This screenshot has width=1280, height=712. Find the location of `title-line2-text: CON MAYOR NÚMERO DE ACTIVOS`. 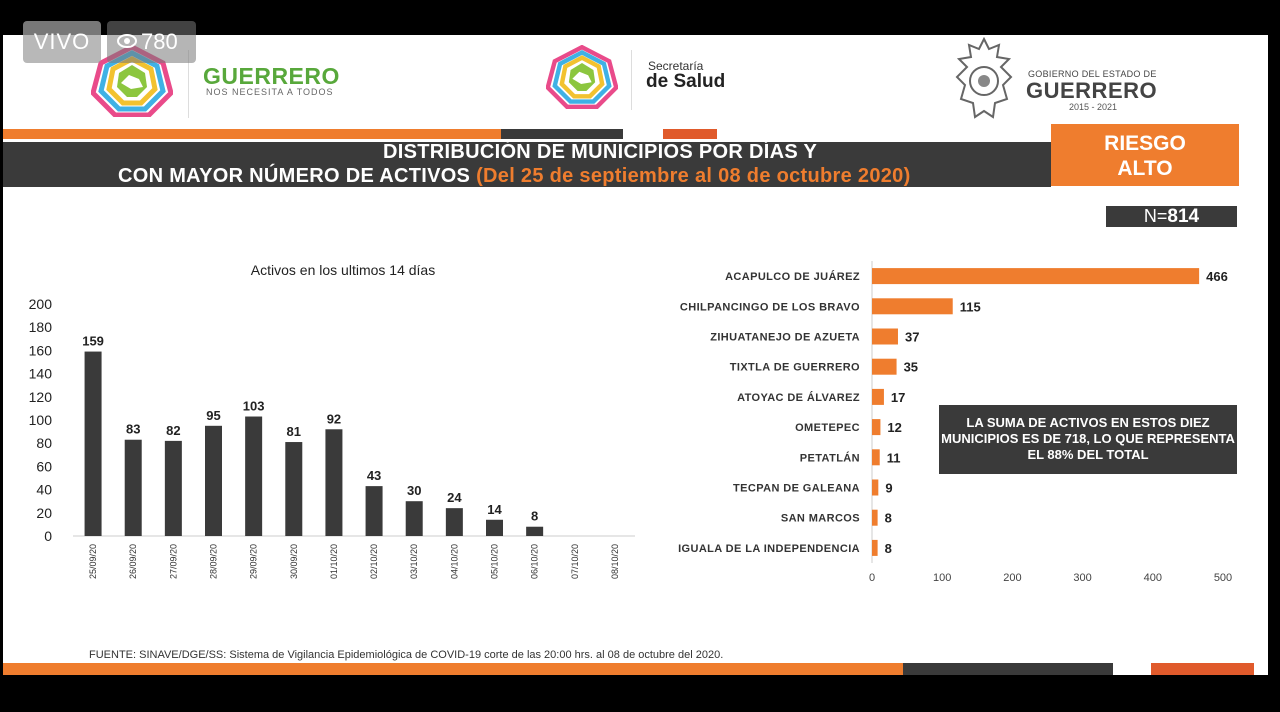

title-line2-text: CON MAYOR NÚMERO DE ACTIVOS is located at coordinates (294, 176).